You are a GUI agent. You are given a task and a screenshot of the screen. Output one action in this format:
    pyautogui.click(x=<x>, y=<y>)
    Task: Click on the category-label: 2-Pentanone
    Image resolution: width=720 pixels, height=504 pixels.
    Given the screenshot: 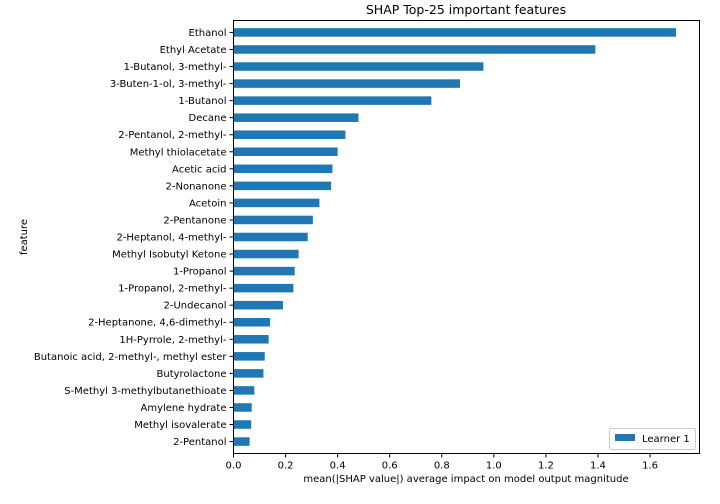 What is the action you would take?
    pyautogui.click(x=194, y=220)
    